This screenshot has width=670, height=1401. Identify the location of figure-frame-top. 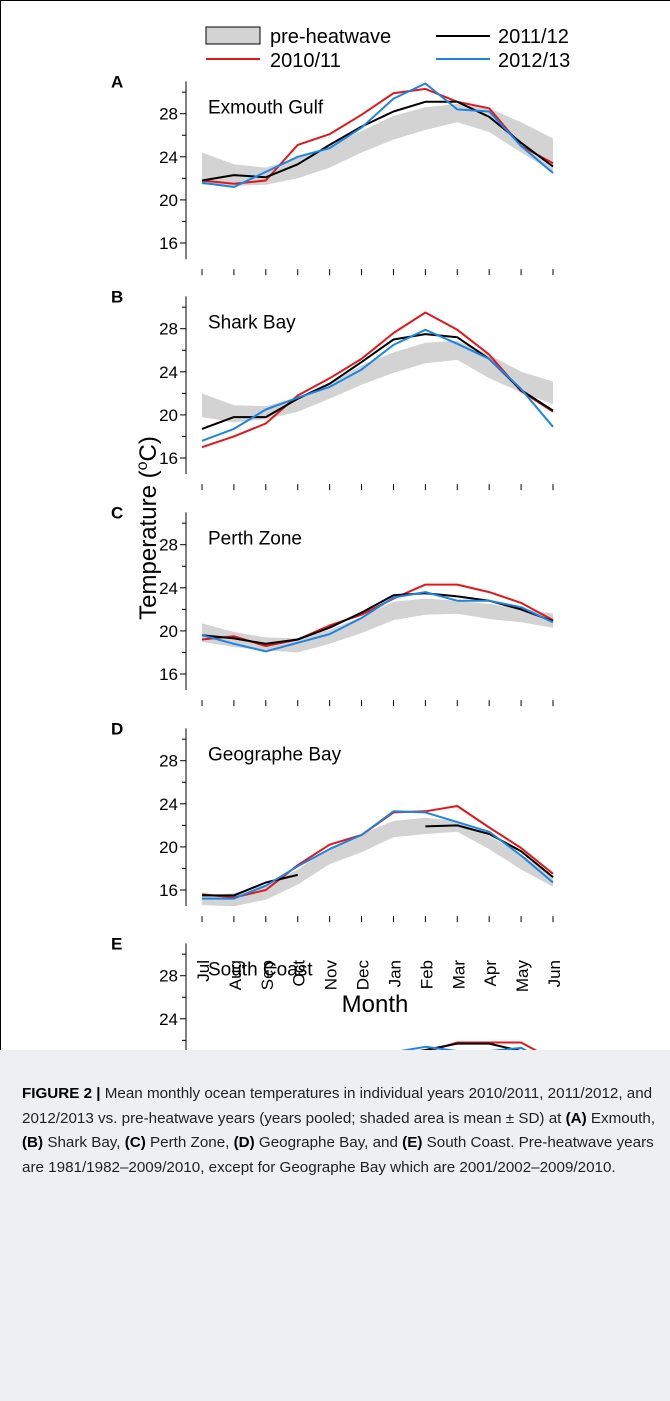
(335, 0).